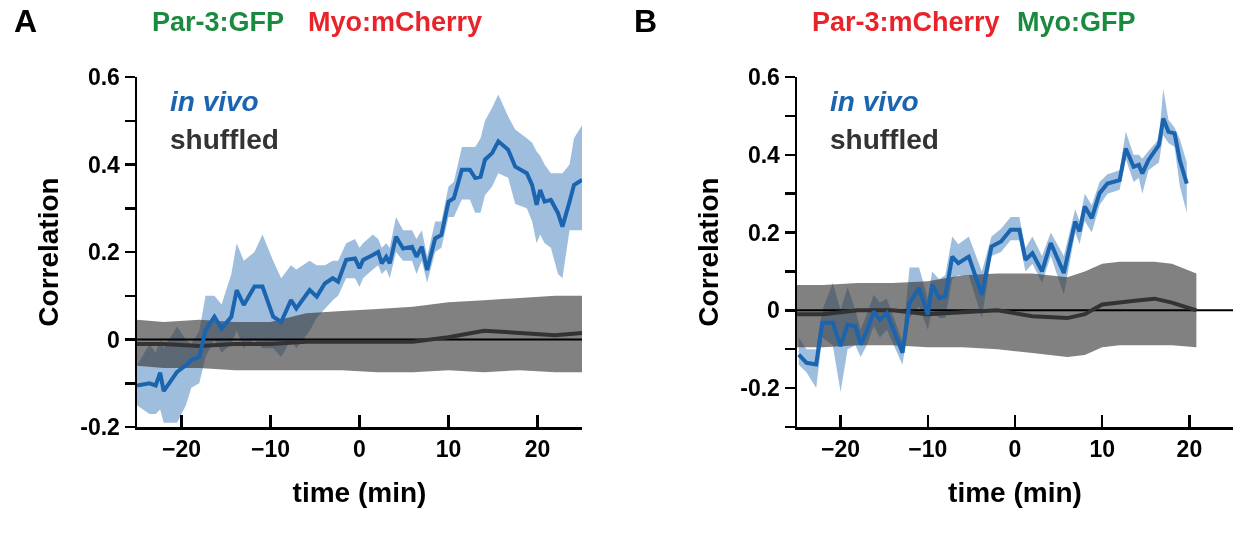 The height and width of the screenshot is (533, 1237). Describe the element at coordinates (26, 21) in the screenshot. I see `chart-title: A` at that location.